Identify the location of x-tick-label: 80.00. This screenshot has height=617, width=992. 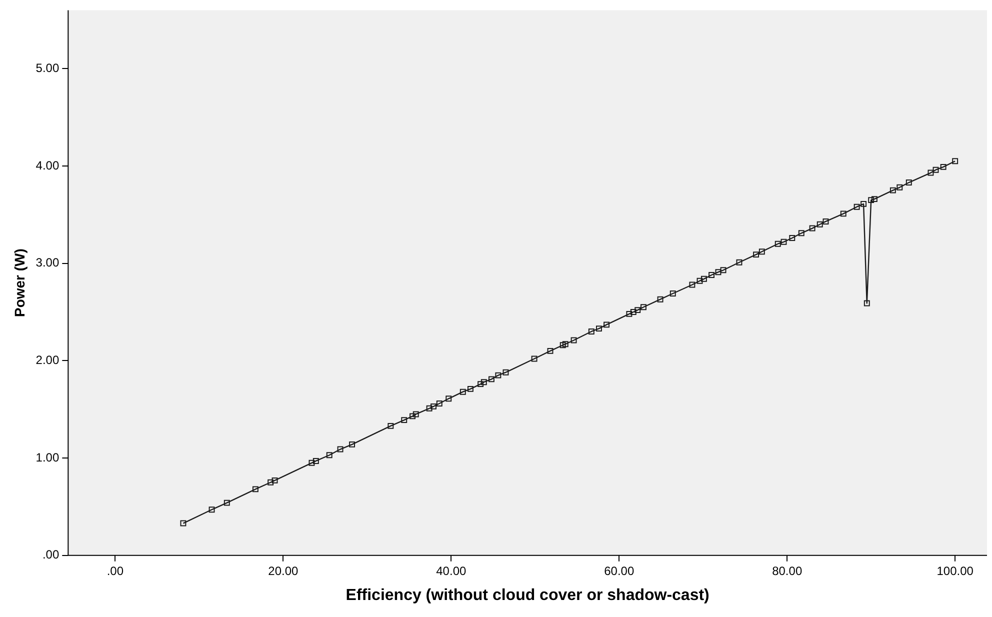
(787, 571).